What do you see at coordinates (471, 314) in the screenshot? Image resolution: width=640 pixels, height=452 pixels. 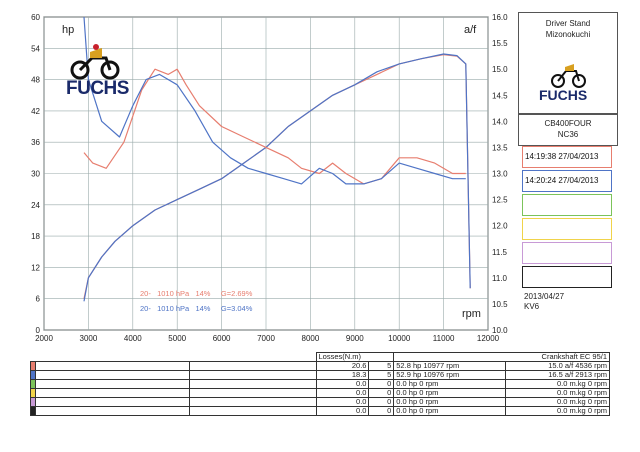 I see `x-axis-label: rpm` at bounding box center [471, 314].